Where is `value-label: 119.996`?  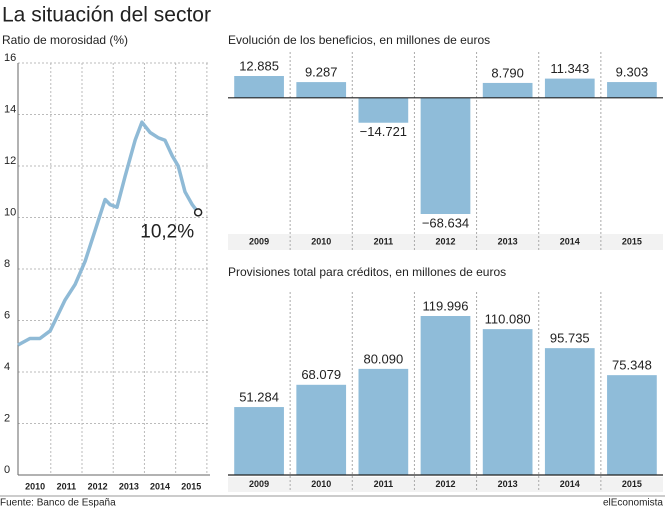
value-label: 119.996 is located at coordinates (445, 305).